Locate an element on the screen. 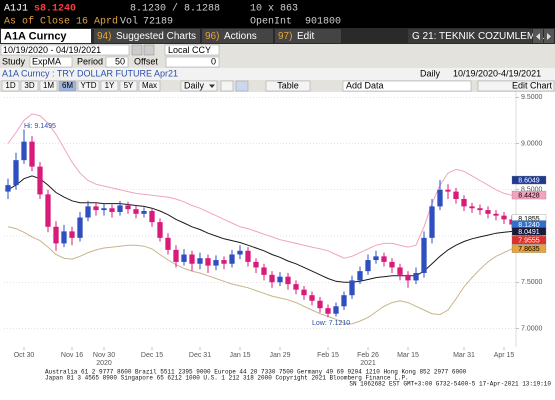 Image resolution: width=555 pixels, height=400 pixels. info-row is located at coordinates (277, 74).